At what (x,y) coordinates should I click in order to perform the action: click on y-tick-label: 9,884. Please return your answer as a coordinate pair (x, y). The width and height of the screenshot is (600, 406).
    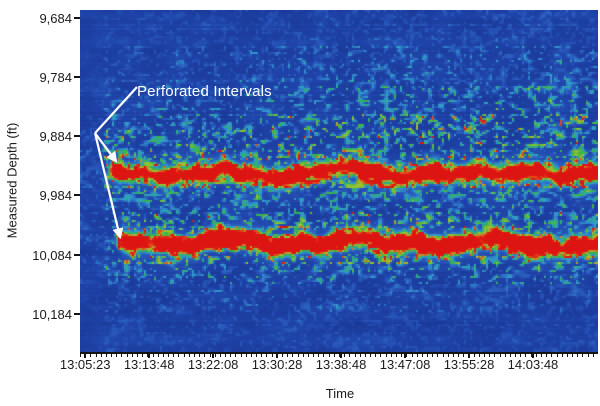
    Looking at the image, I should click on (55, 137).